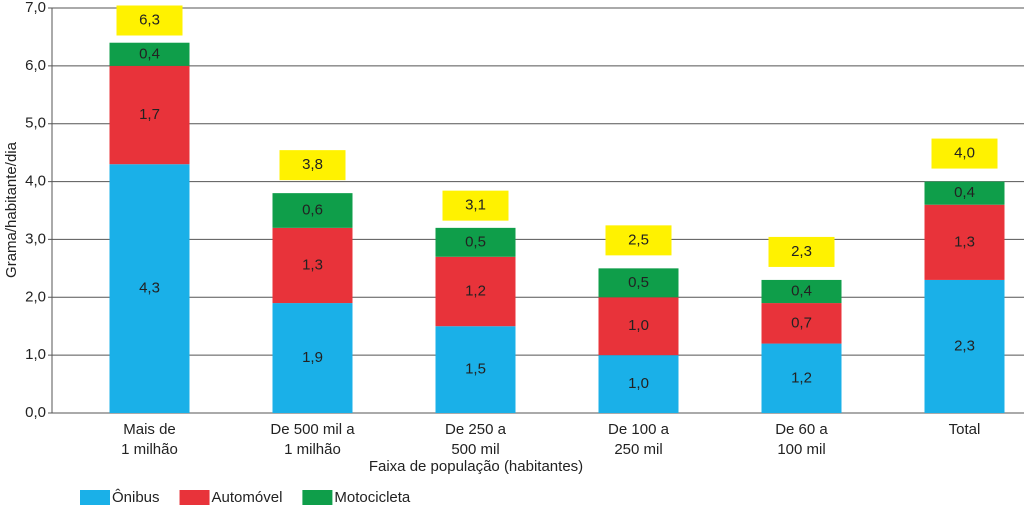  What do you see at coordinates (965, 429) in the screenshot?
I see `x-tick-label: Total` at bounding box center [965, 429].